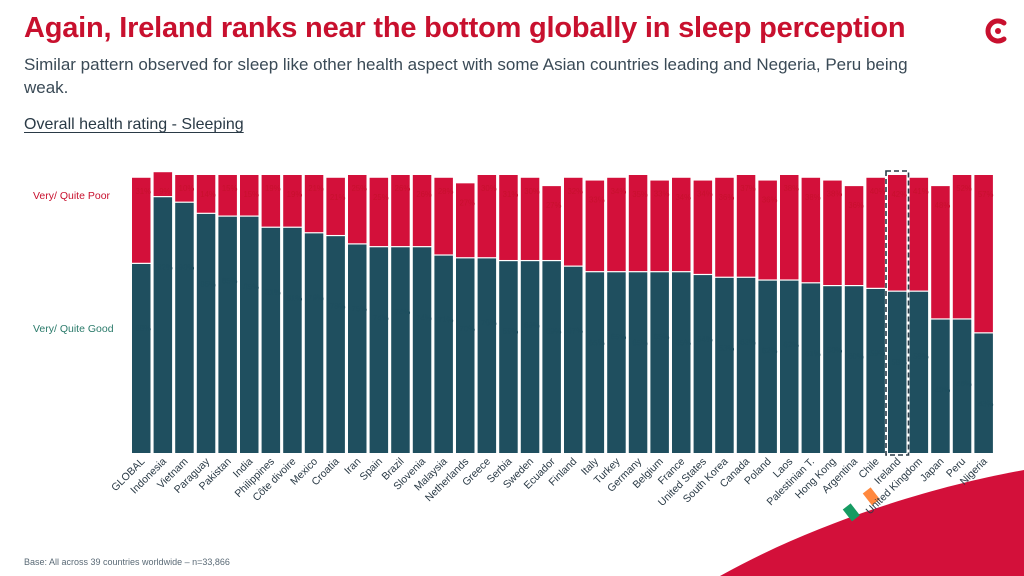 Image resolution: width=1024 pixels, height=576 pixels. I want to click on bar-good-mexico, so click(314, 343).